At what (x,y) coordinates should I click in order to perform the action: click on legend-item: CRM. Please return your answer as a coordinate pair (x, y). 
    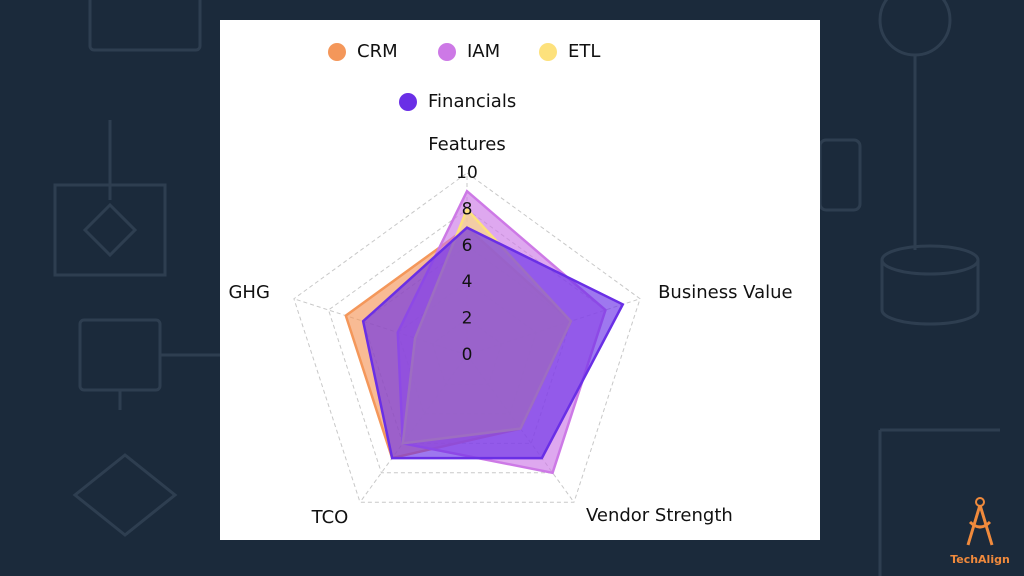
    Looking at the image, I should click on (363, 51).